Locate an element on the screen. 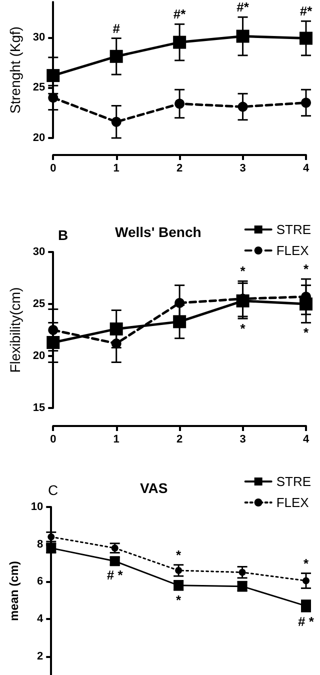 Image resolution: width=320 pixels, height=675 pixels. y-tick-label: 4 is located at coordinates (40, 619).